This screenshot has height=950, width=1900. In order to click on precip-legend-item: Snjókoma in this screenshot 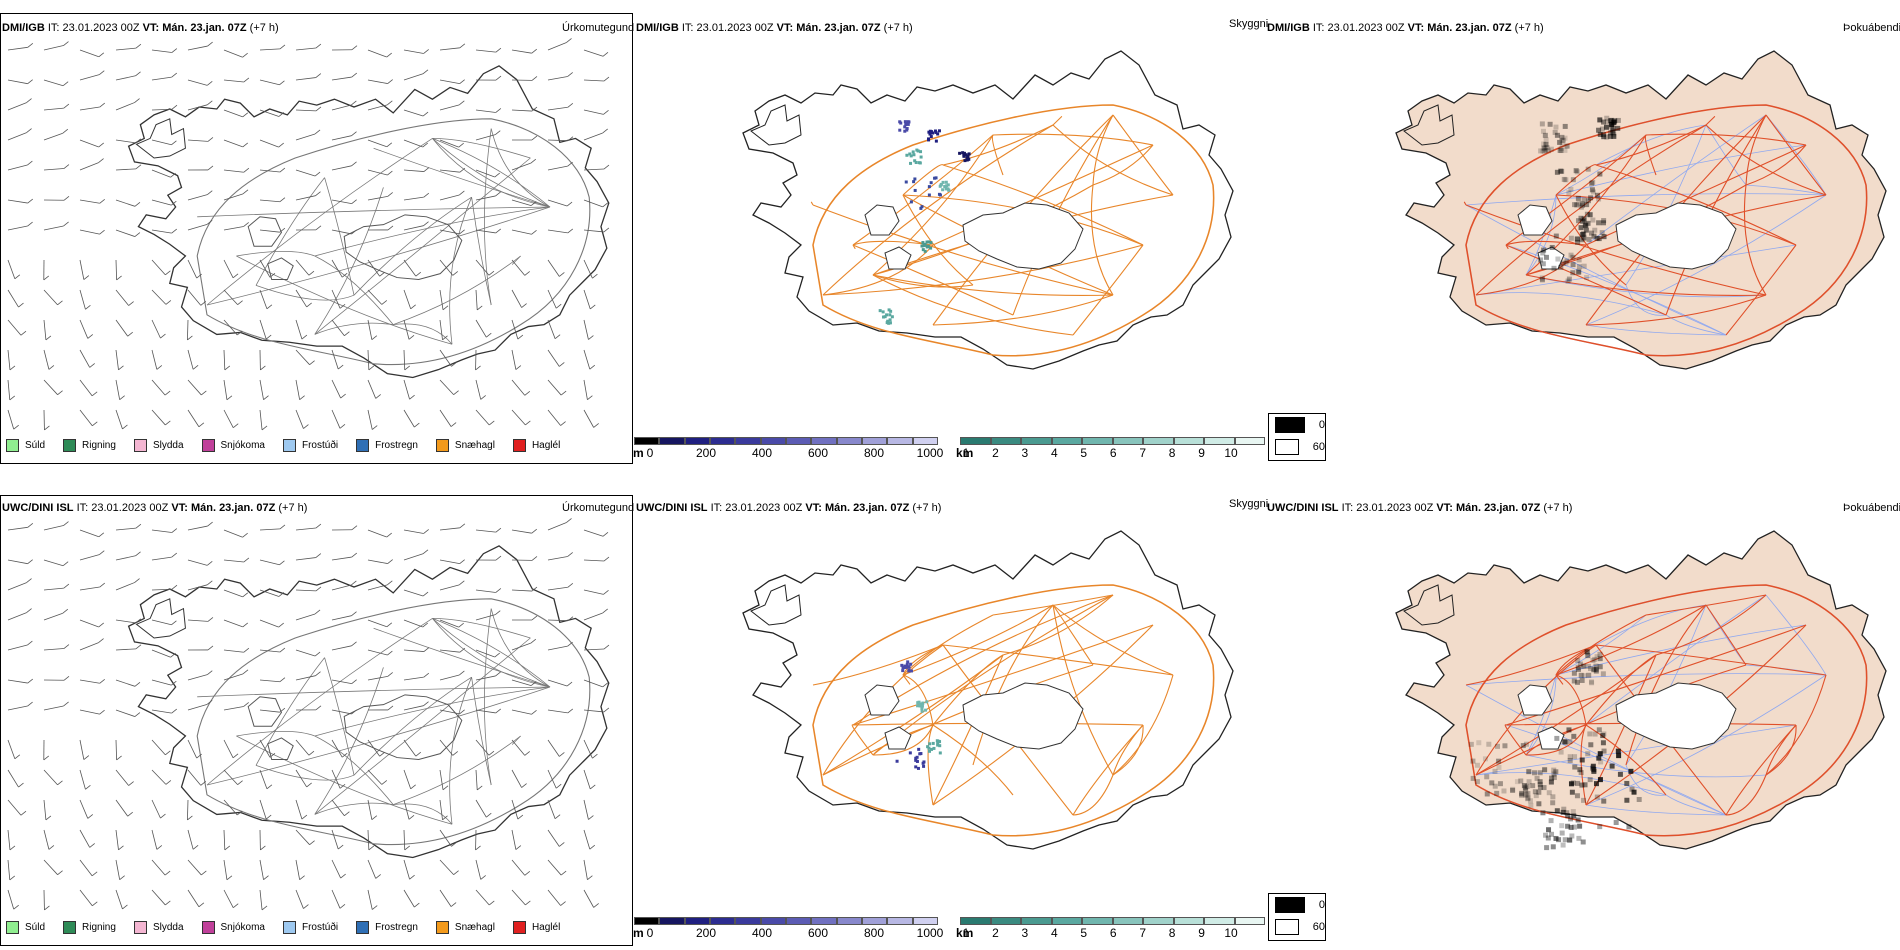, I will do `click(233, 445)`.